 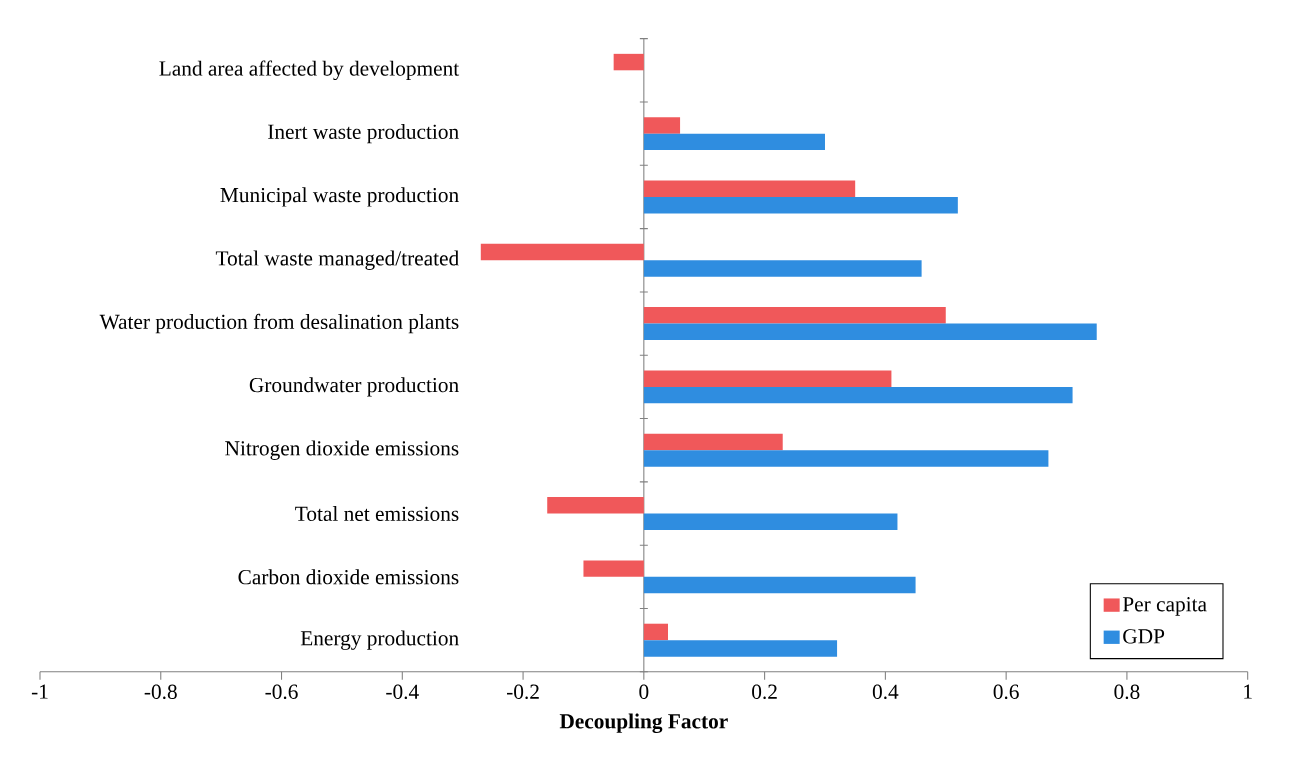 I want to click on x-axis-title: Decoupling Factor, so click(x=643, y=723).